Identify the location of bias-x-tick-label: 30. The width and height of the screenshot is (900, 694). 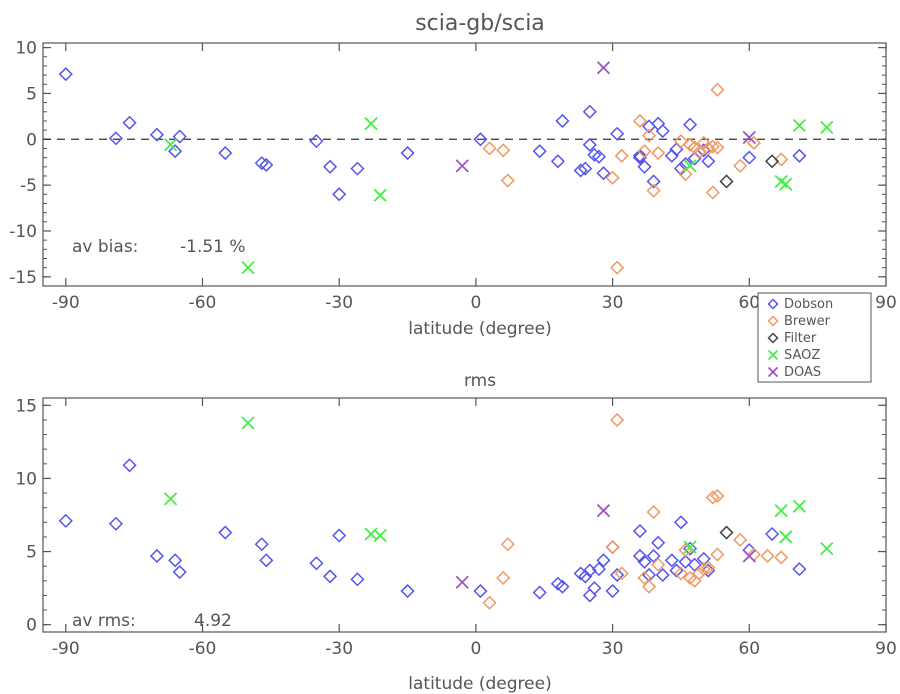
(613, 303).